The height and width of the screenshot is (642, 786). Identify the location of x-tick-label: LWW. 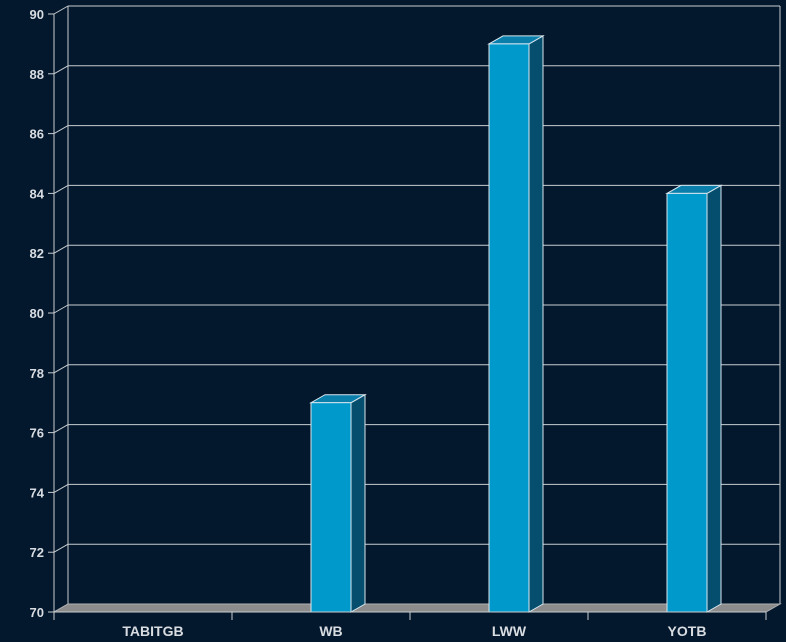
(509, 631).